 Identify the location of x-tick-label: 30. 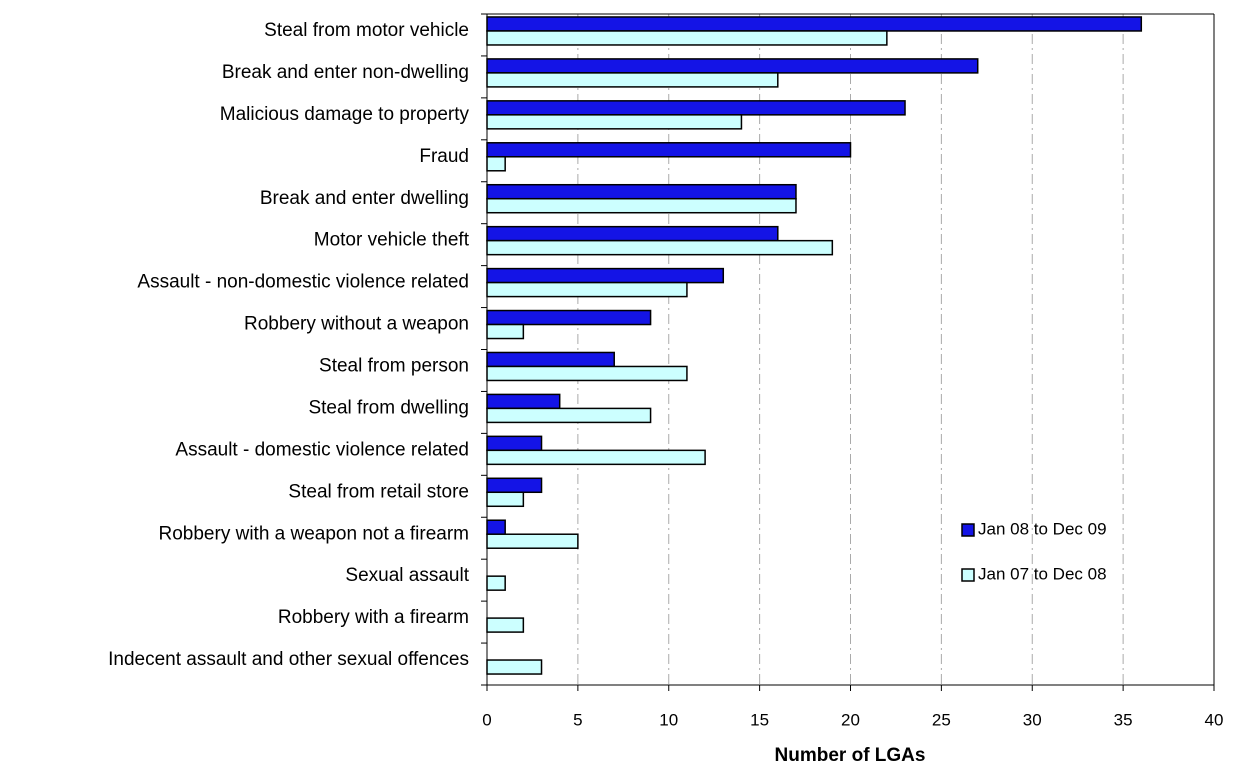
(1032, 719).